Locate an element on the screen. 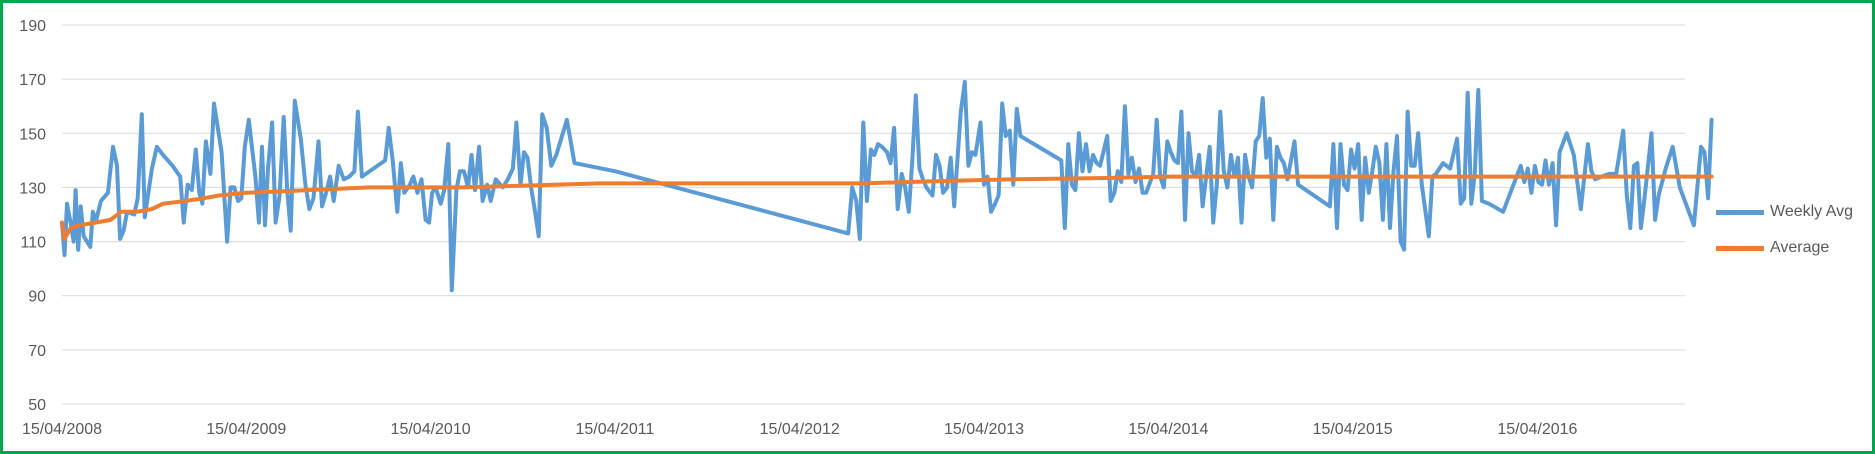 The width and height of the screenshot is (1875, 454). y-tick-label: 190 is located at coordinates (32, 26).